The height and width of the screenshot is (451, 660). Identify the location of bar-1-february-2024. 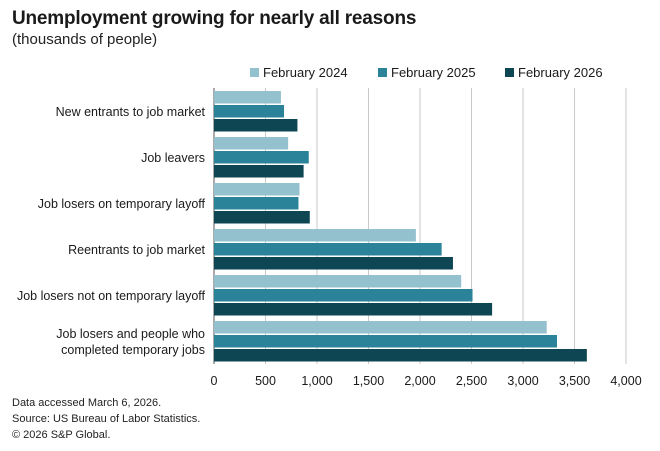
(251, 143).